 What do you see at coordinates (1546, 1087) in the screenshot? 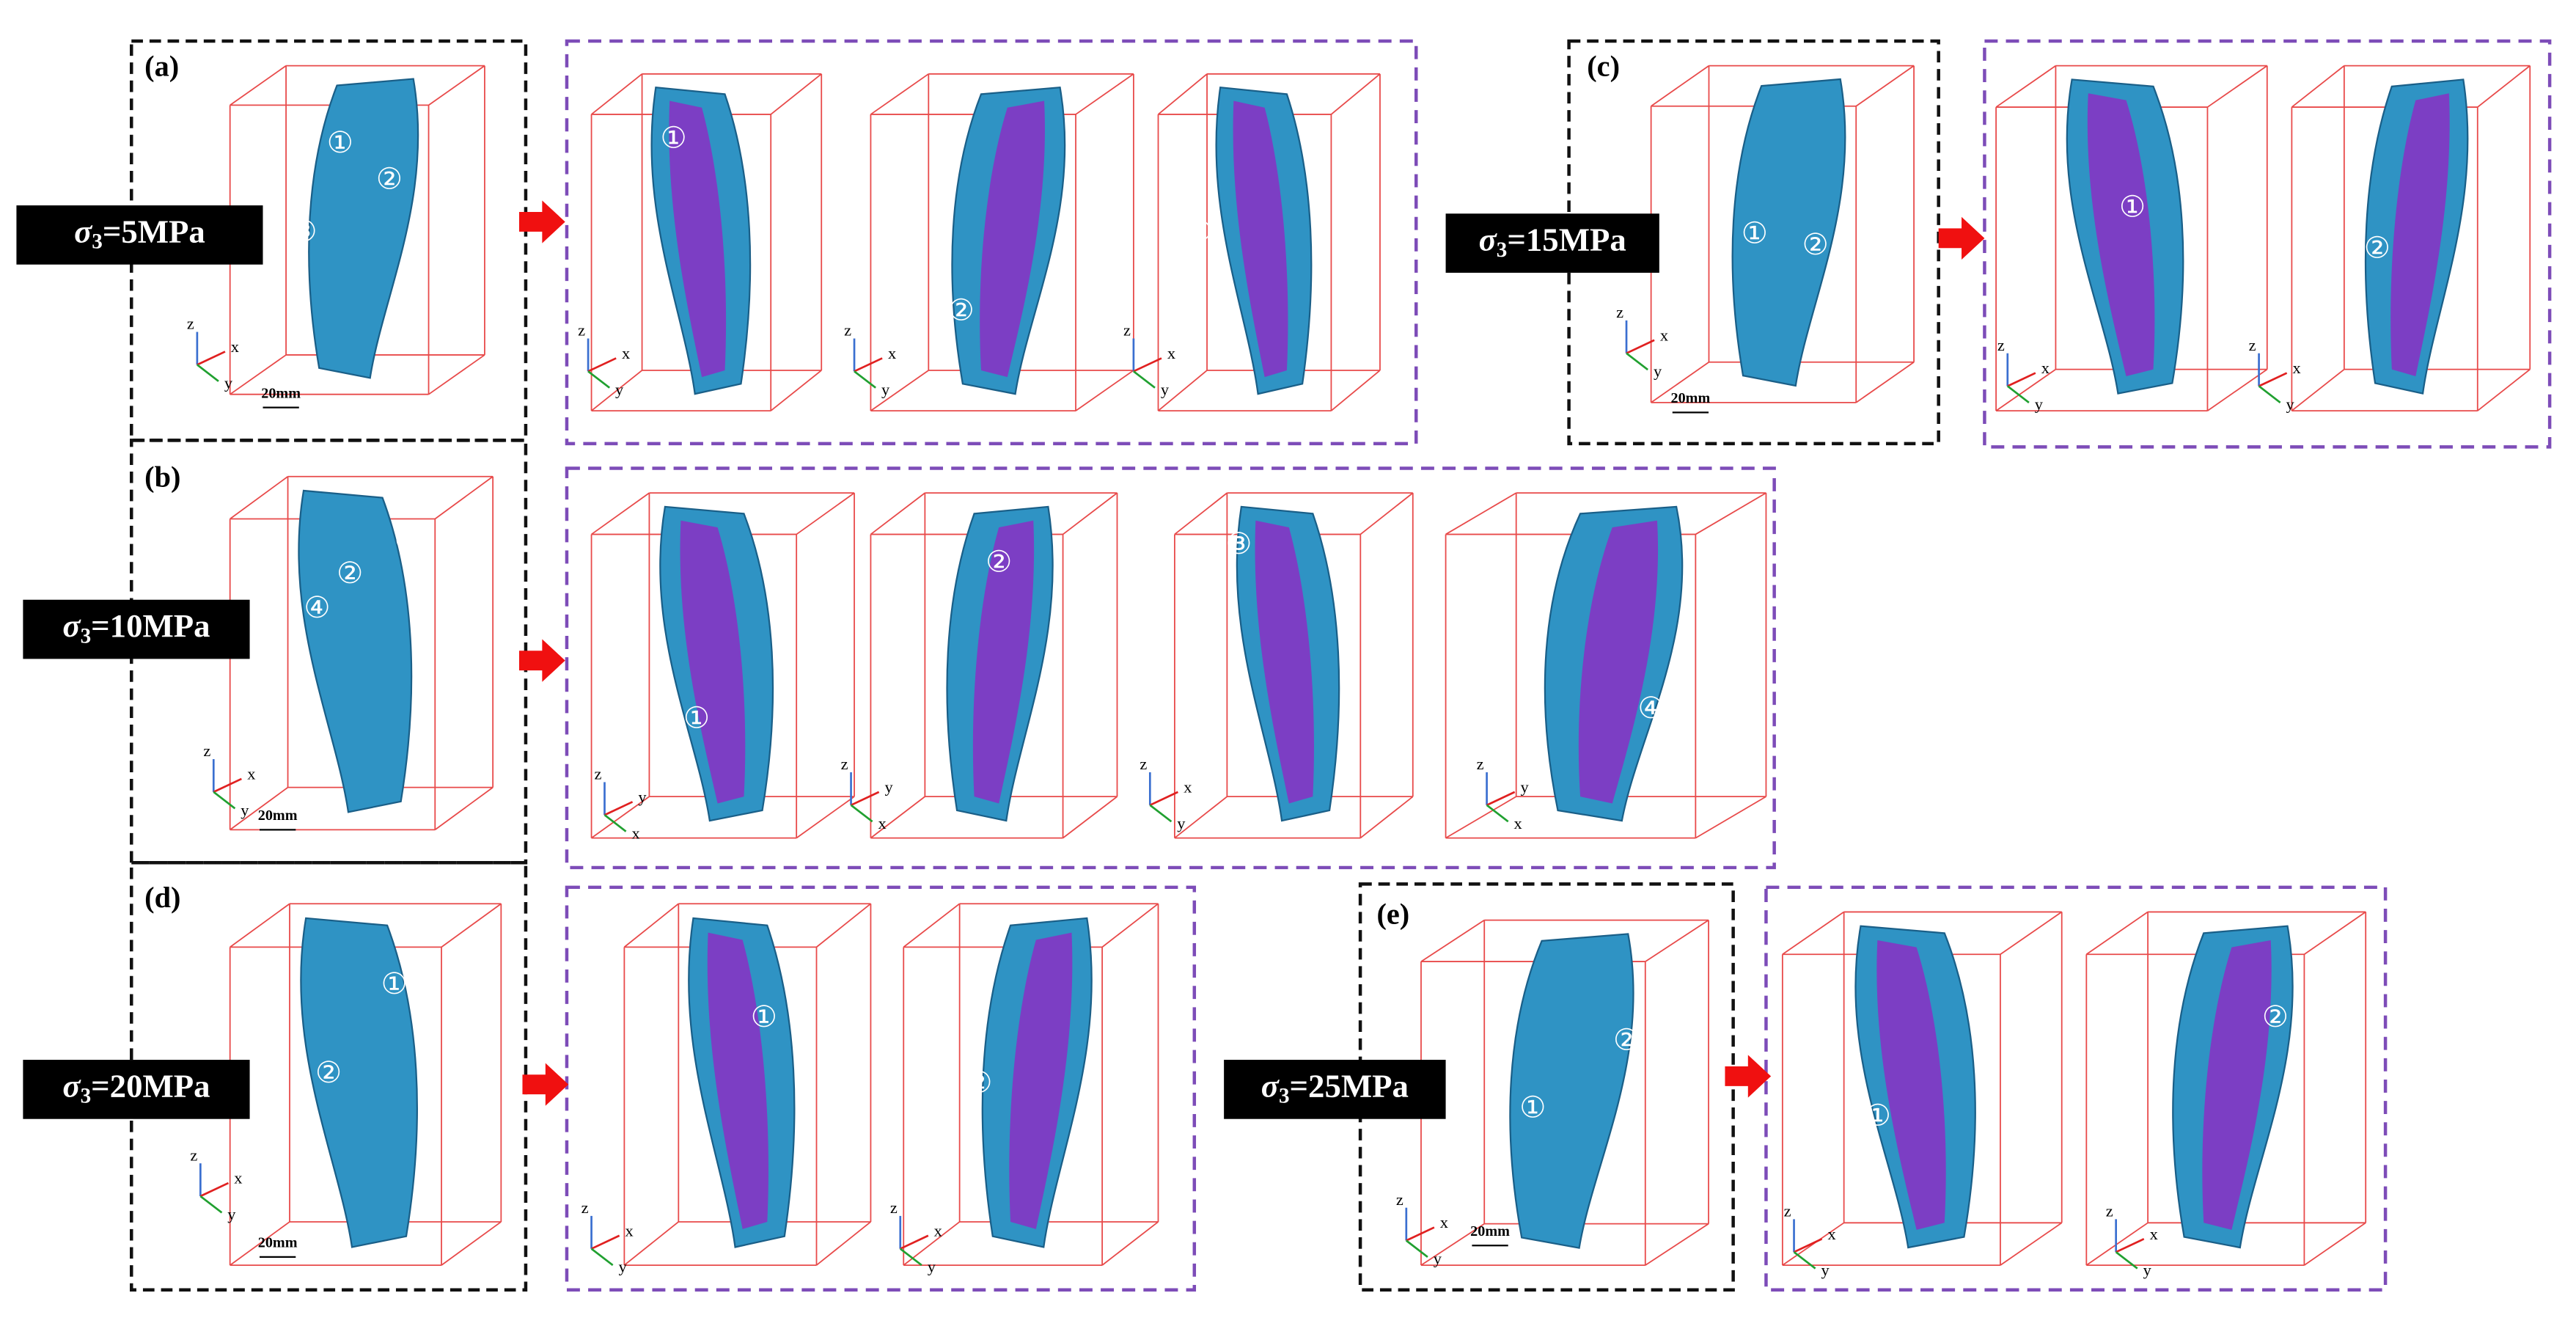
I see `panel-frame` at bounding box center [1546, 1087].